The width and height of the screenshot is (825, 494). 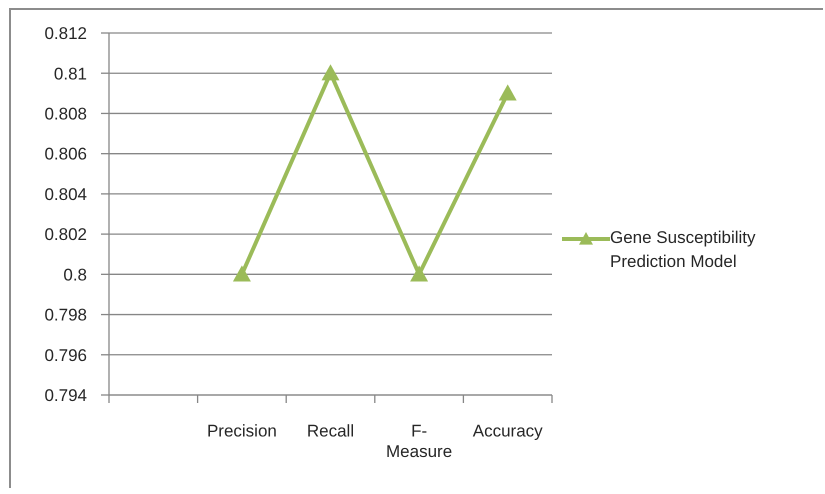 What do you see at coordinates (65, 315) in the screenshot?
I see `y-tick-label: 0.798` at bounding box center [65, 315].